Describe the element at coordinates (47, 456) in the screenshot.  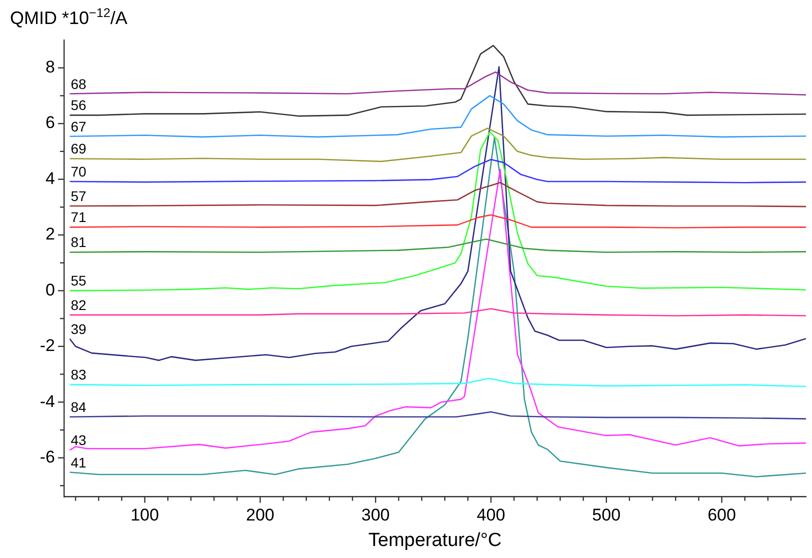
I see `y-tick-label: -6` at that location.